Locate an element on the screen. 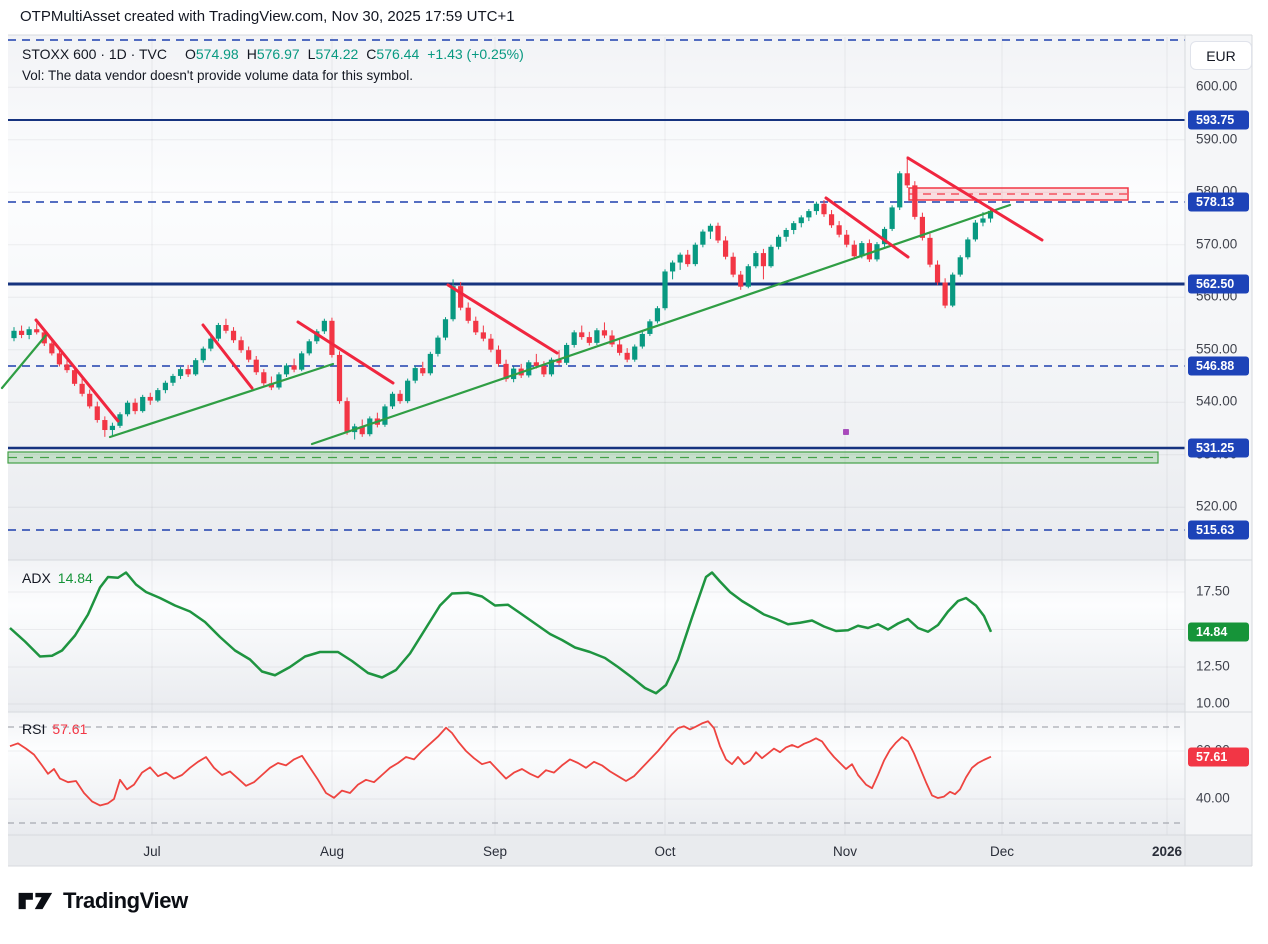 Image resolution: width=1268 pixels, height=944 pixels. high-value: 576.97 is located at coordinates (278, 54).